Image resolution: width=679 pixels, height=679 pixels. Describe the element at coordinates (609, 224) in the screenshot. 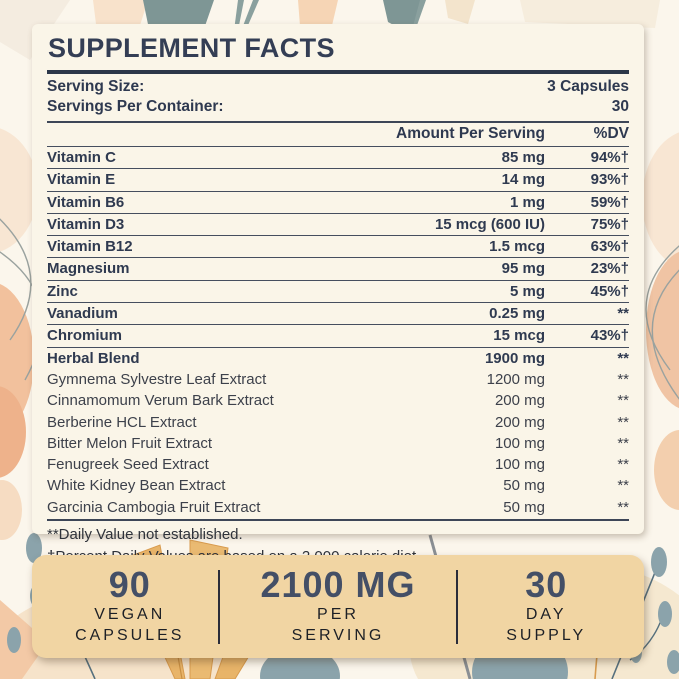

I see `ingredient-dv: 75%†` at that location.